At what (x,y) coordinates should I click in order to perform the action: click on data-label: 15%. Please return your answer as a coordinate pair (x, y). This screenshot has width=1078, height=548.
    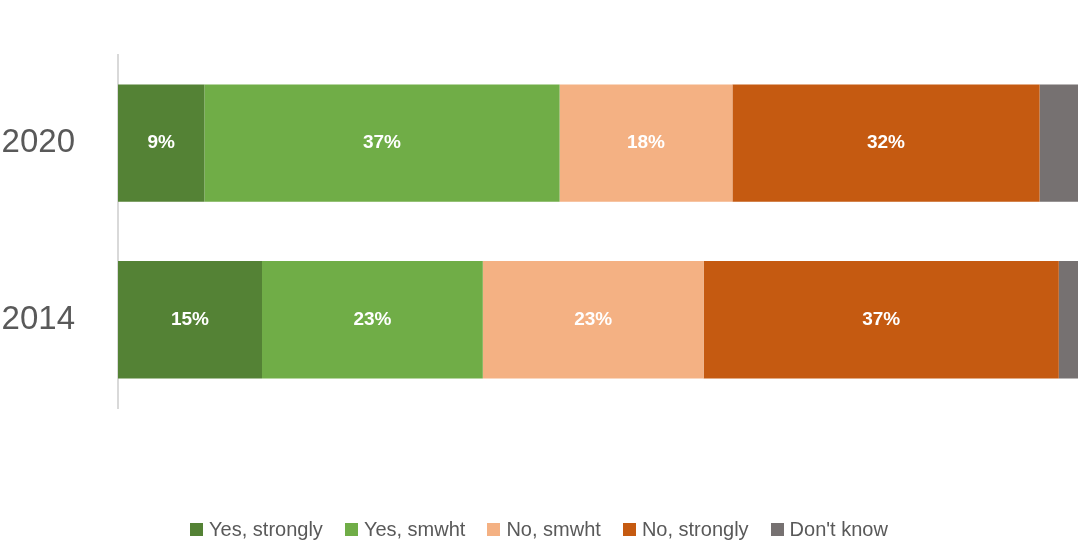
    Looking at the image, I should click on (190, 318).